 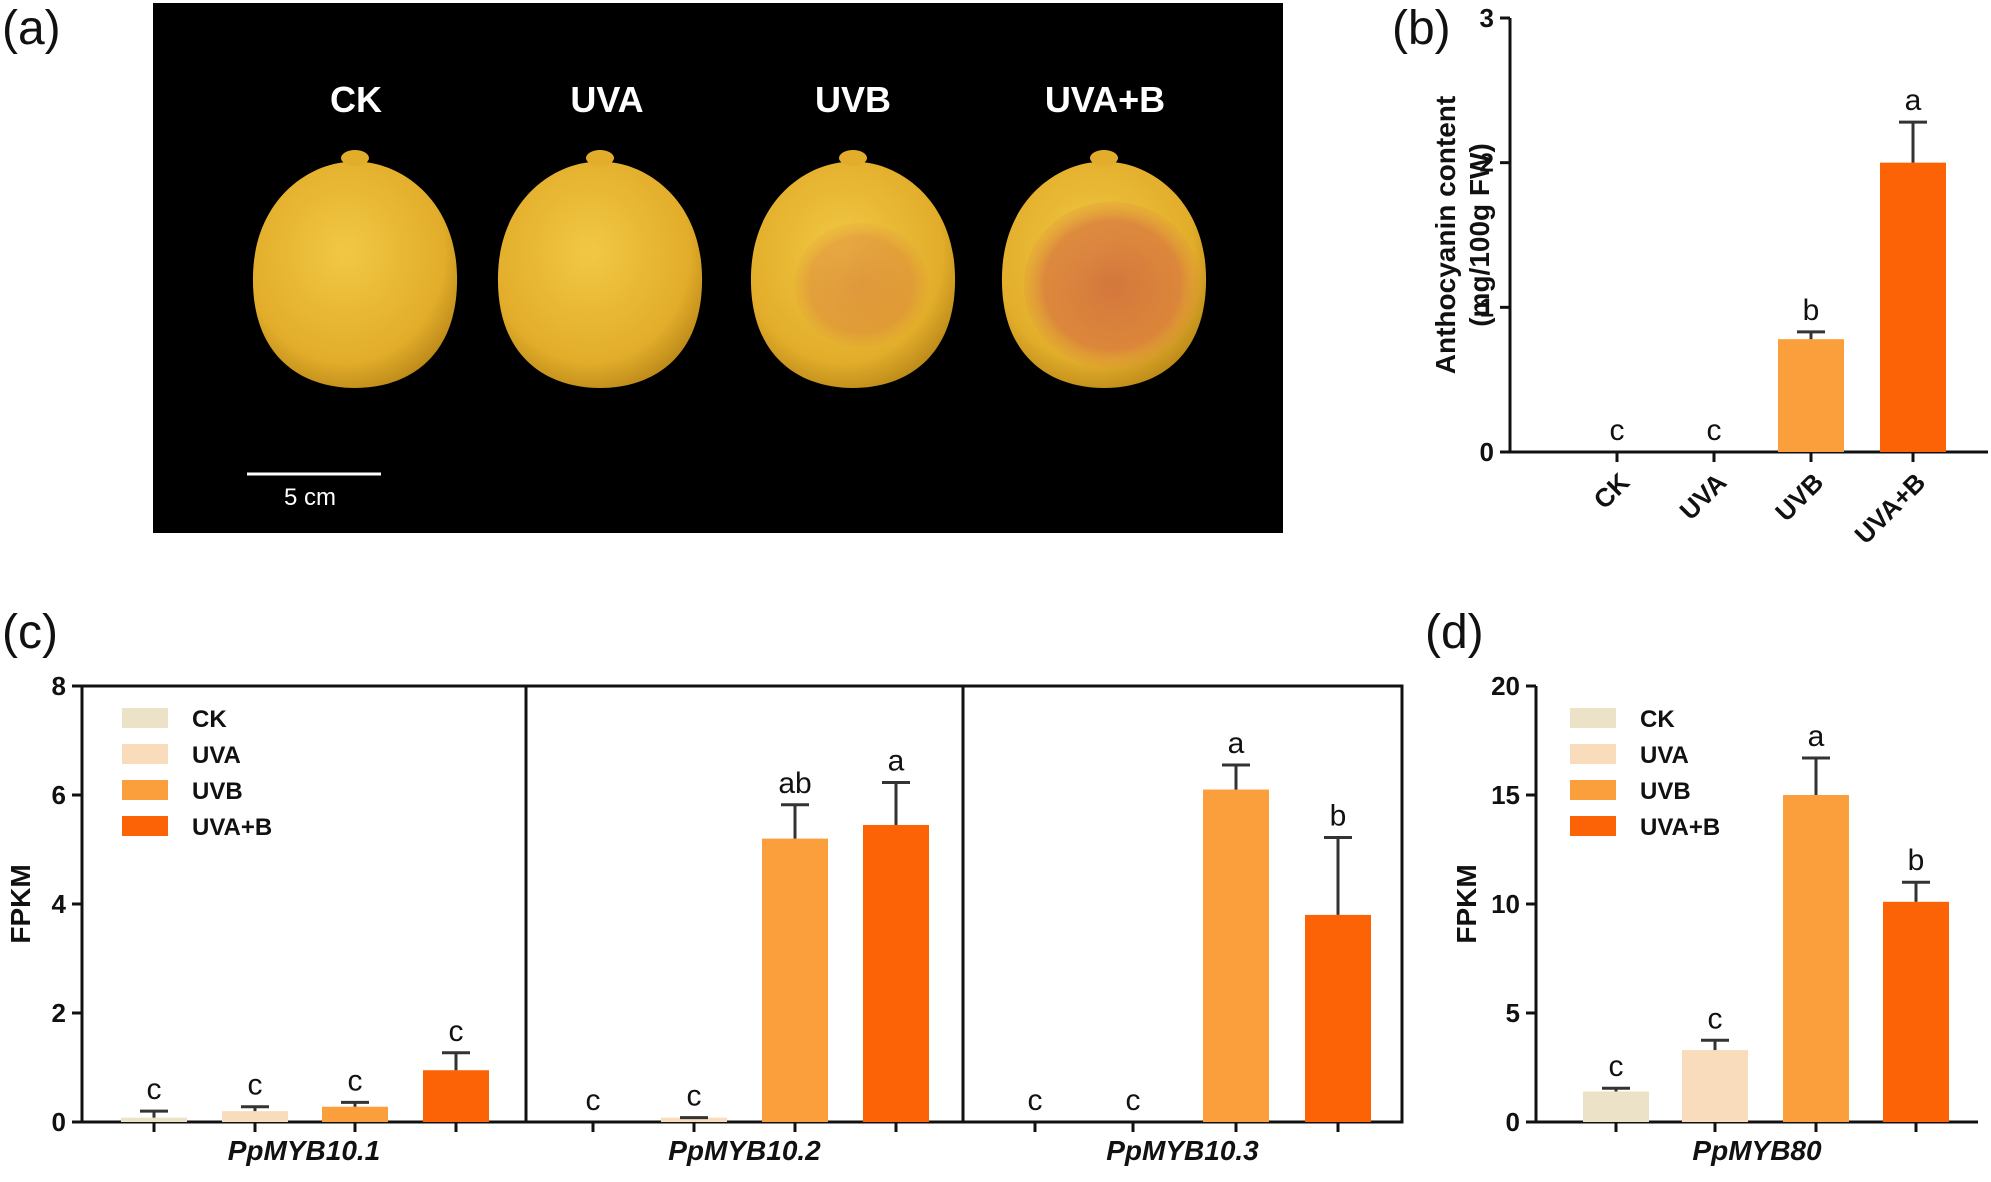 I want to click on photo-label-ck: CK, so click(x=356, y=99).